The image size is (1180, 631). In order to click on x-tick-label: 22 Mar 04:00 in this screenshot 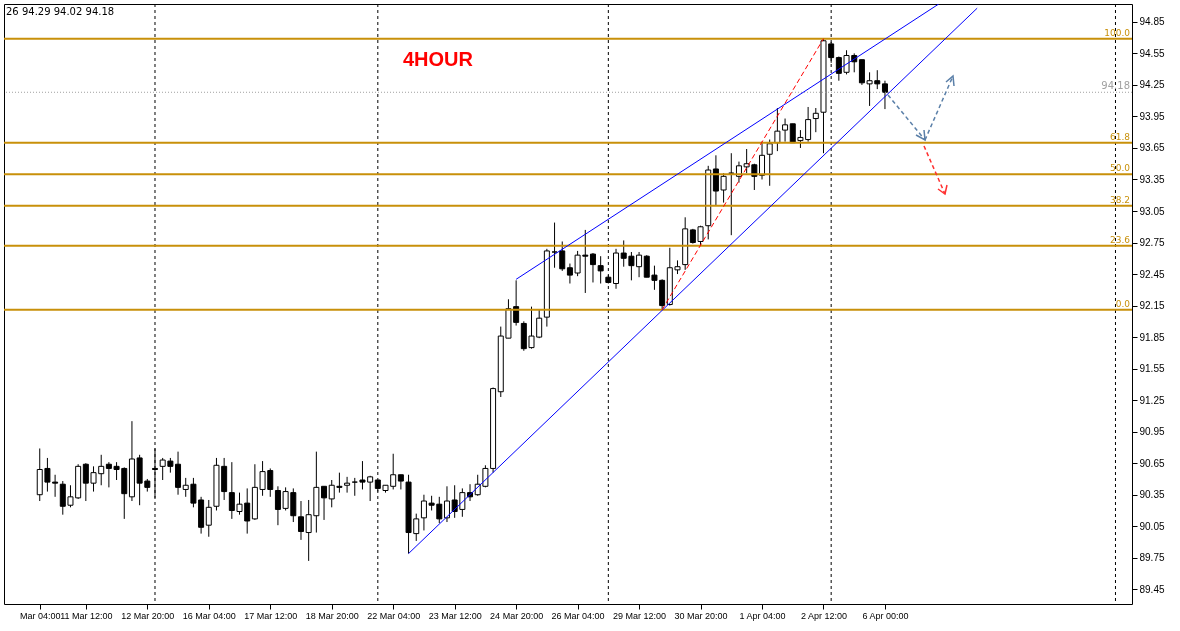, I will do `click(394, 615)`.